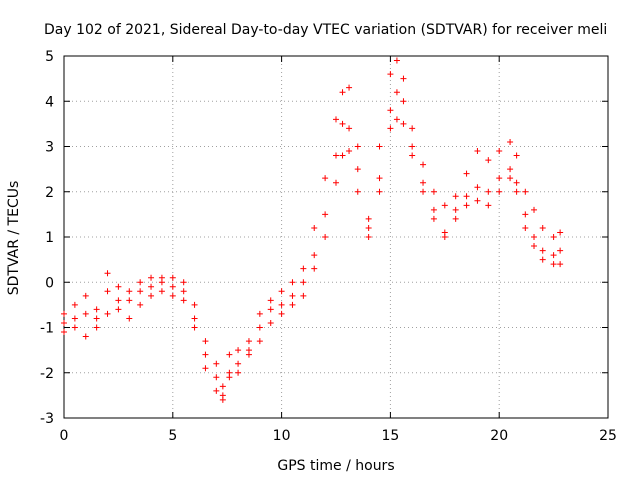 The height and width of the screenshot is (480, 640). What do you see at coordinates (47, 419) in the screenshot?
I see `y-tick-label: -3` at bounding box center [47, 419].